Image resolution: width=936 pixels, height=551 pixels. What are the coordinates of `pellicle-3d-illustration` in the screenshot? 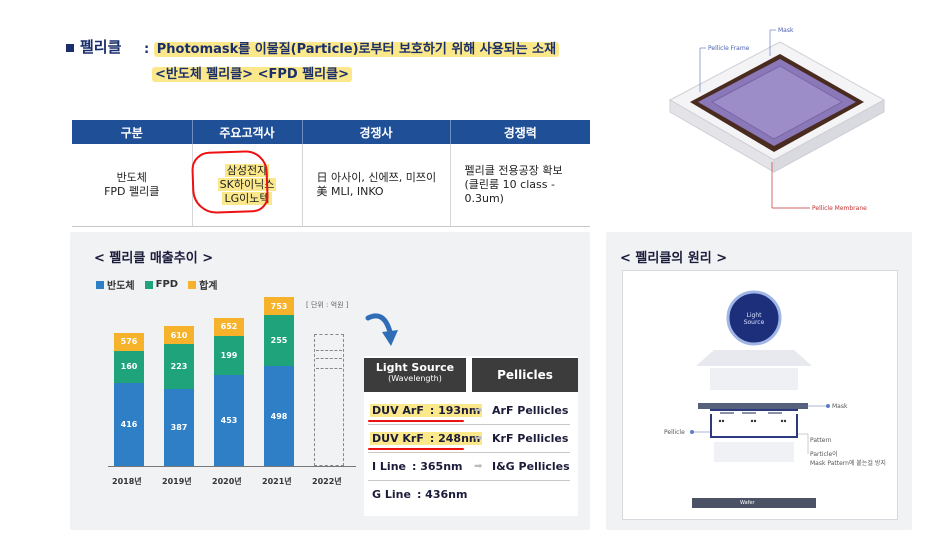 It's located at (777, 119).